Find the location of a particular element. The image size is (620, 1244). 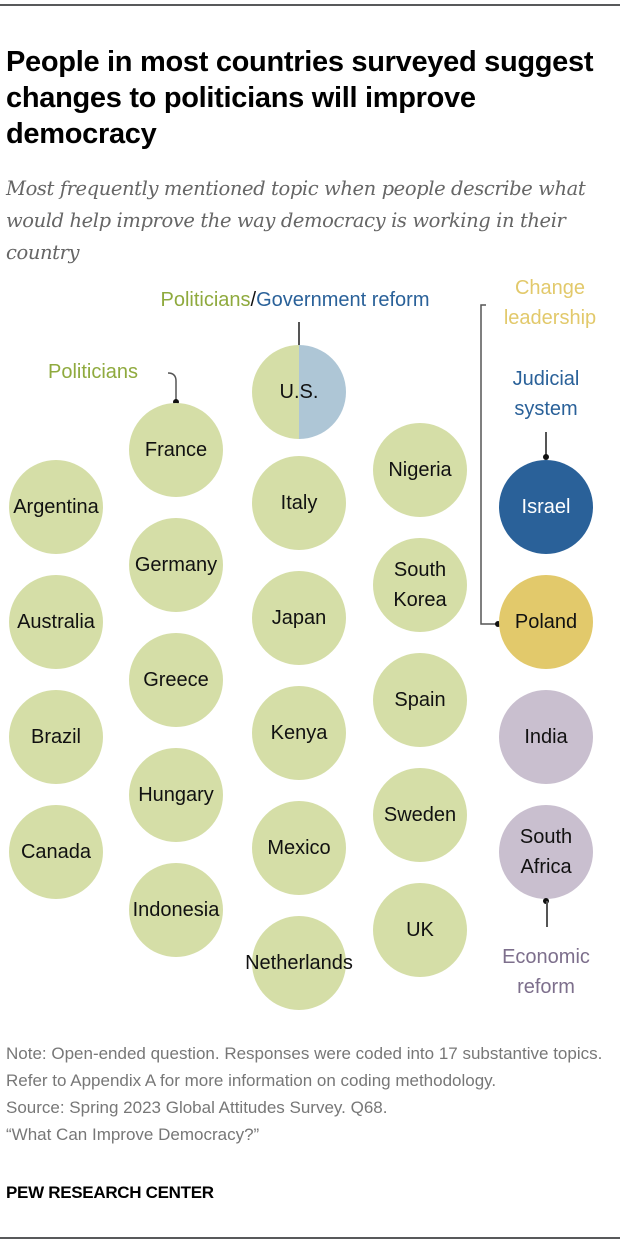

country-label: Kenya is located at coordinates (299, 733).